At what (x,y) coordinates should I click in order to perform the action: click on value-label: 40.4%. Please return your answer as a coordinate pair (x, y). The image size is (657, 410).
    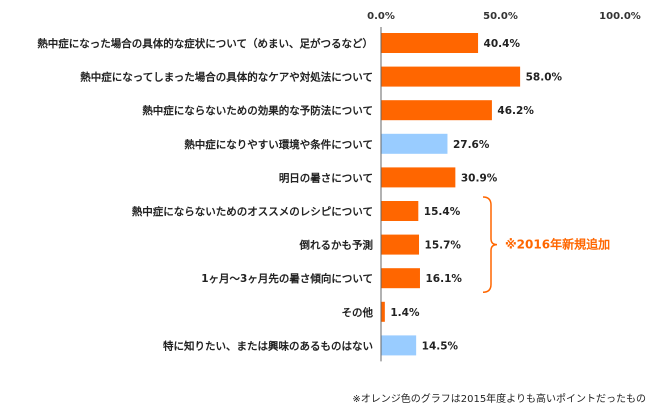
    Looking at the image, I should click on (502, 44).